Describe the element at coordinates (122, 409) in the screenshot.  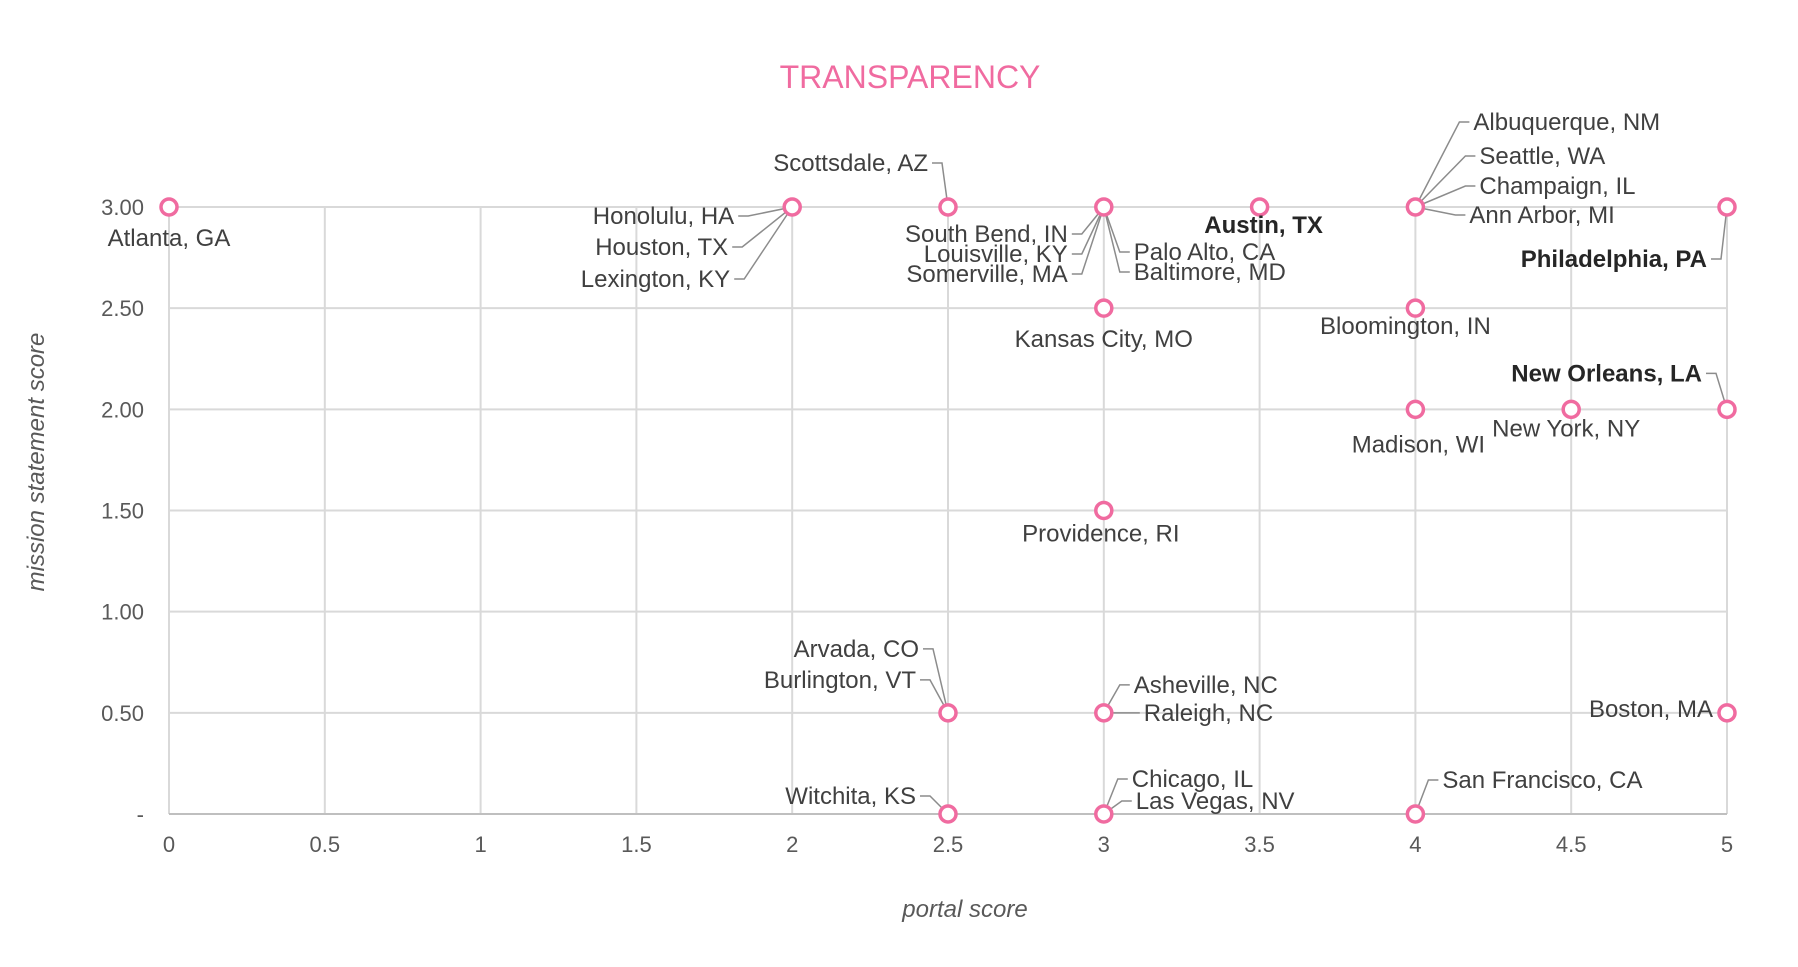
I see `y-tick-label: 2.00` at that location.